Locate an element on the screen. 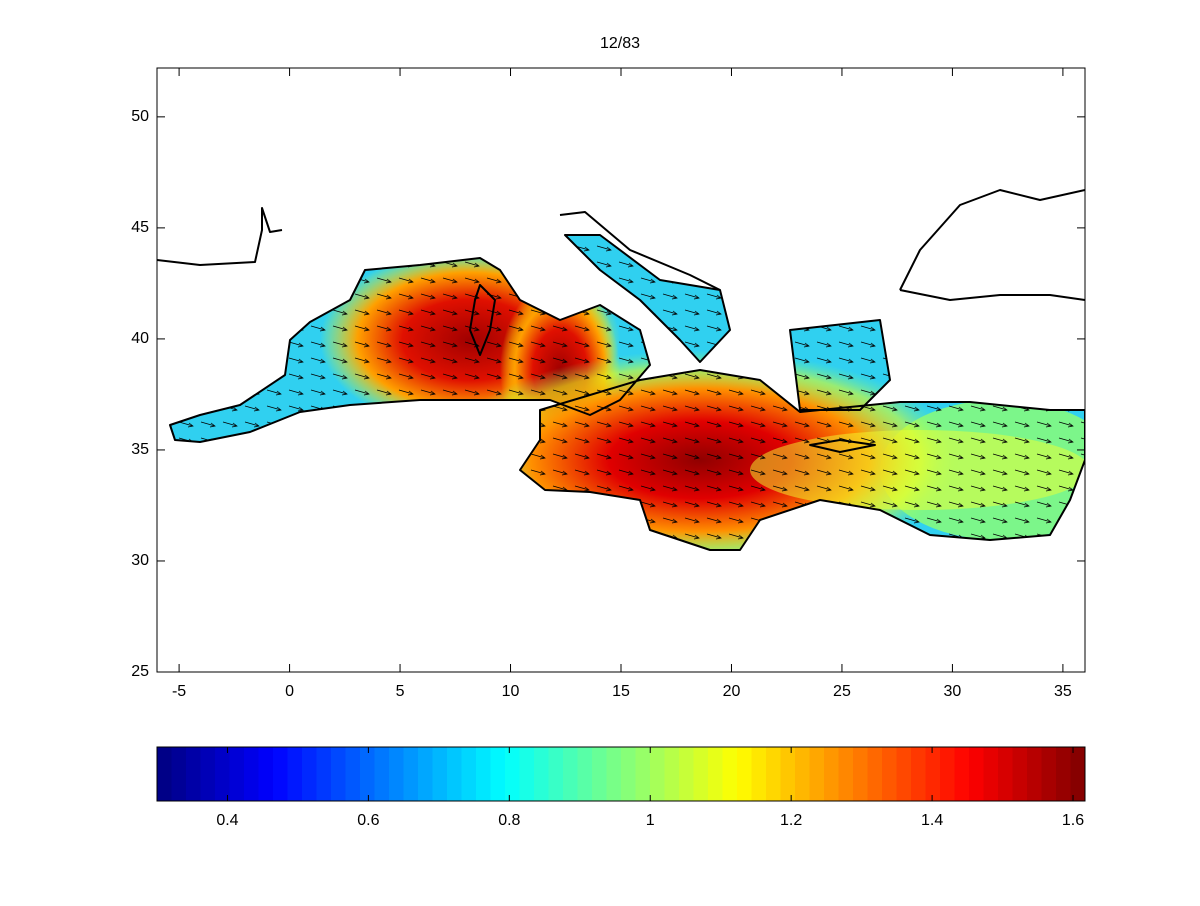 The image size is (1200, 906). colorbar-tick-label: 1.4 is located at coordinates (932, 820).